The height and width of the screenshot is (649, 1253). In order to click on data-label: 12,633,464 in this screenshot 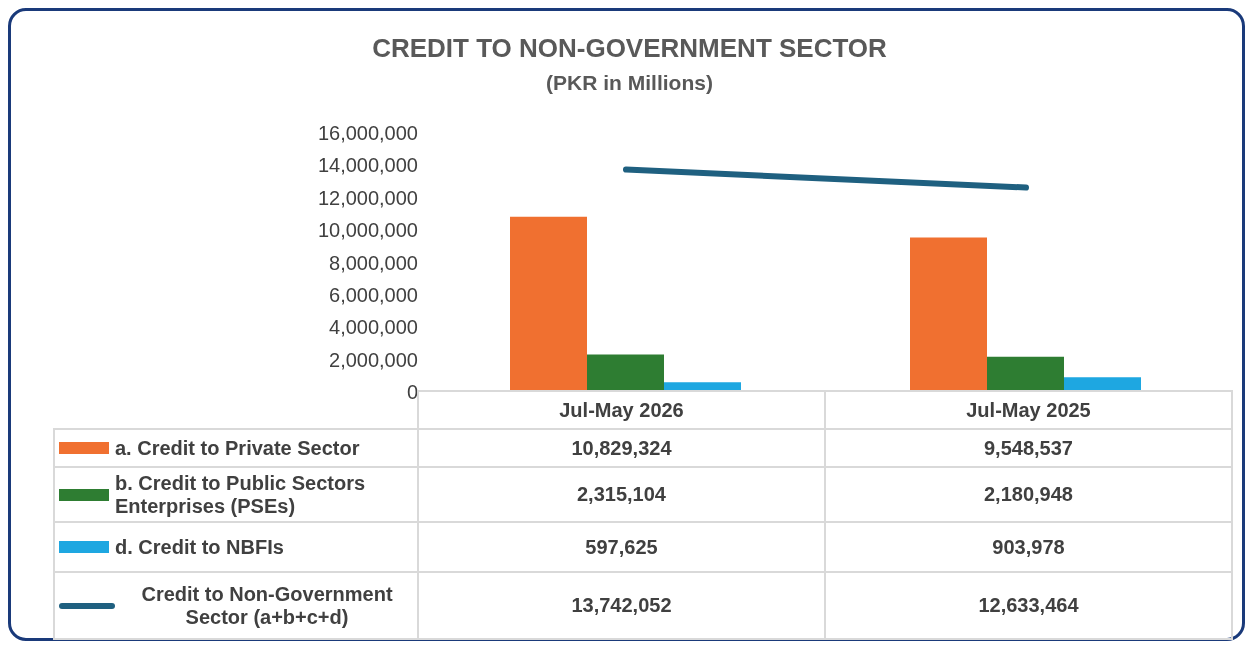, I will do `click(1028, 605)`.